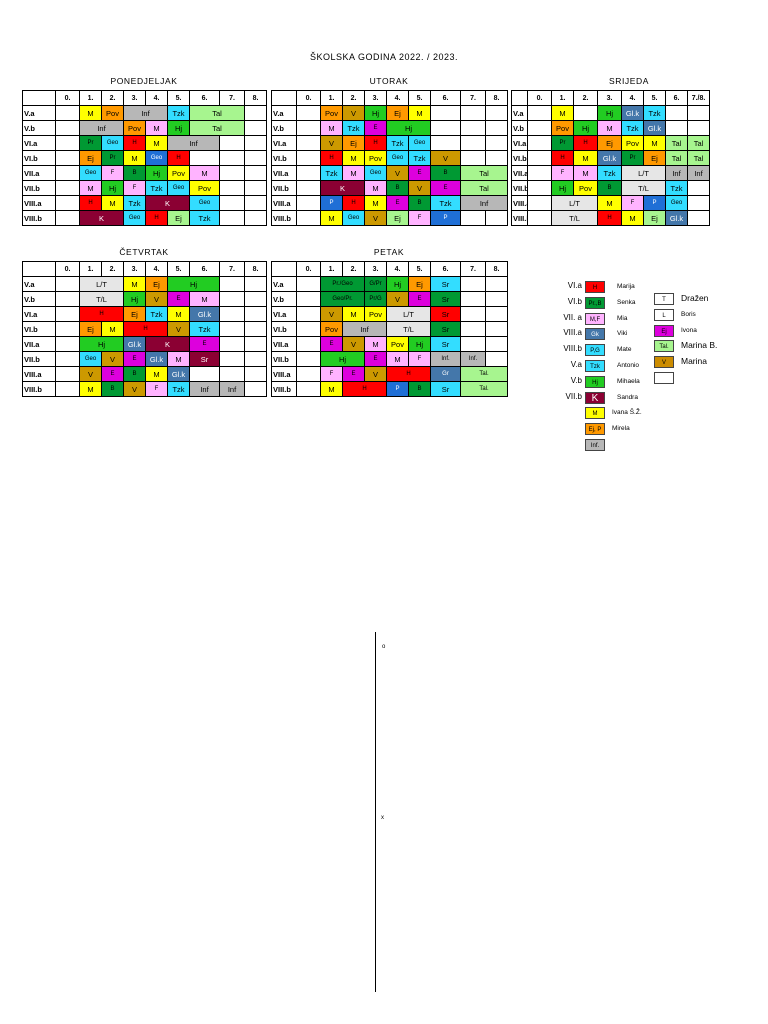  What do you see at coordinates (595, 381) in the screenshot?
I see `legend-color-box: Hj` at bounding box center [595, 381].